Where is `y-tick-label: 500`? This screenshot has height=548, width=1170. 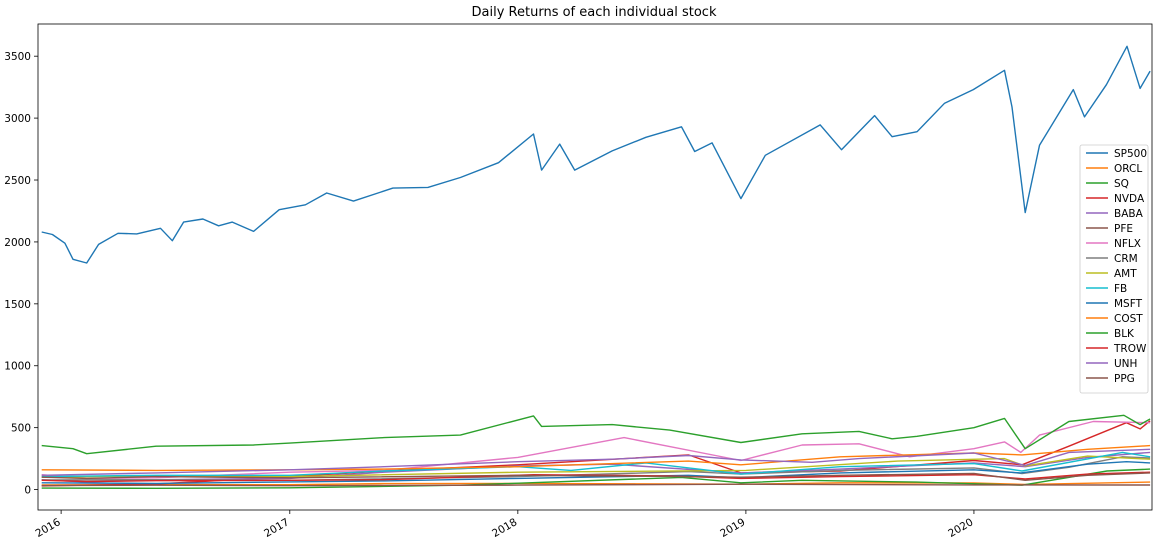
y-tick-label: 500 is located at coordinates (21, 429).